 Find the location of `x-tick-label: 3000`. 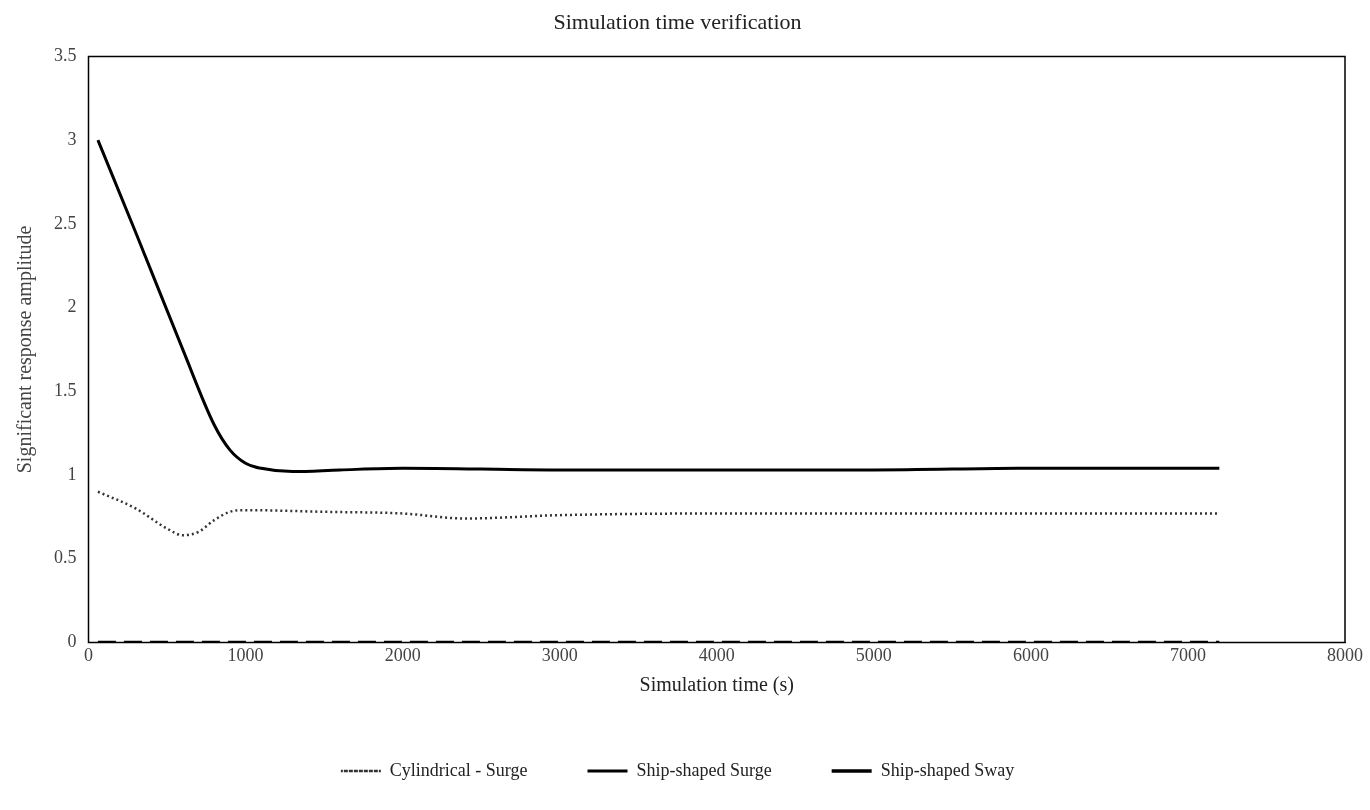

x-tick-label: 3000 is located at coordinates (559, 654).